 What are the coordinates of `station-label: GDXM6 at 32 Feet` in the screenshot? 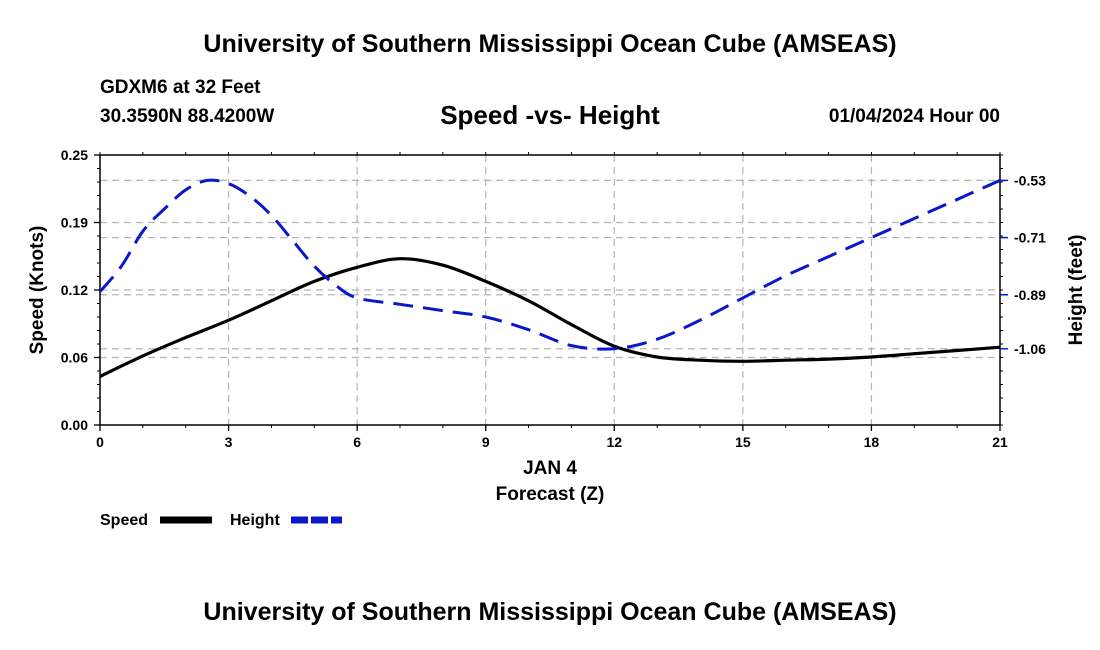 It's located at (180, 87).